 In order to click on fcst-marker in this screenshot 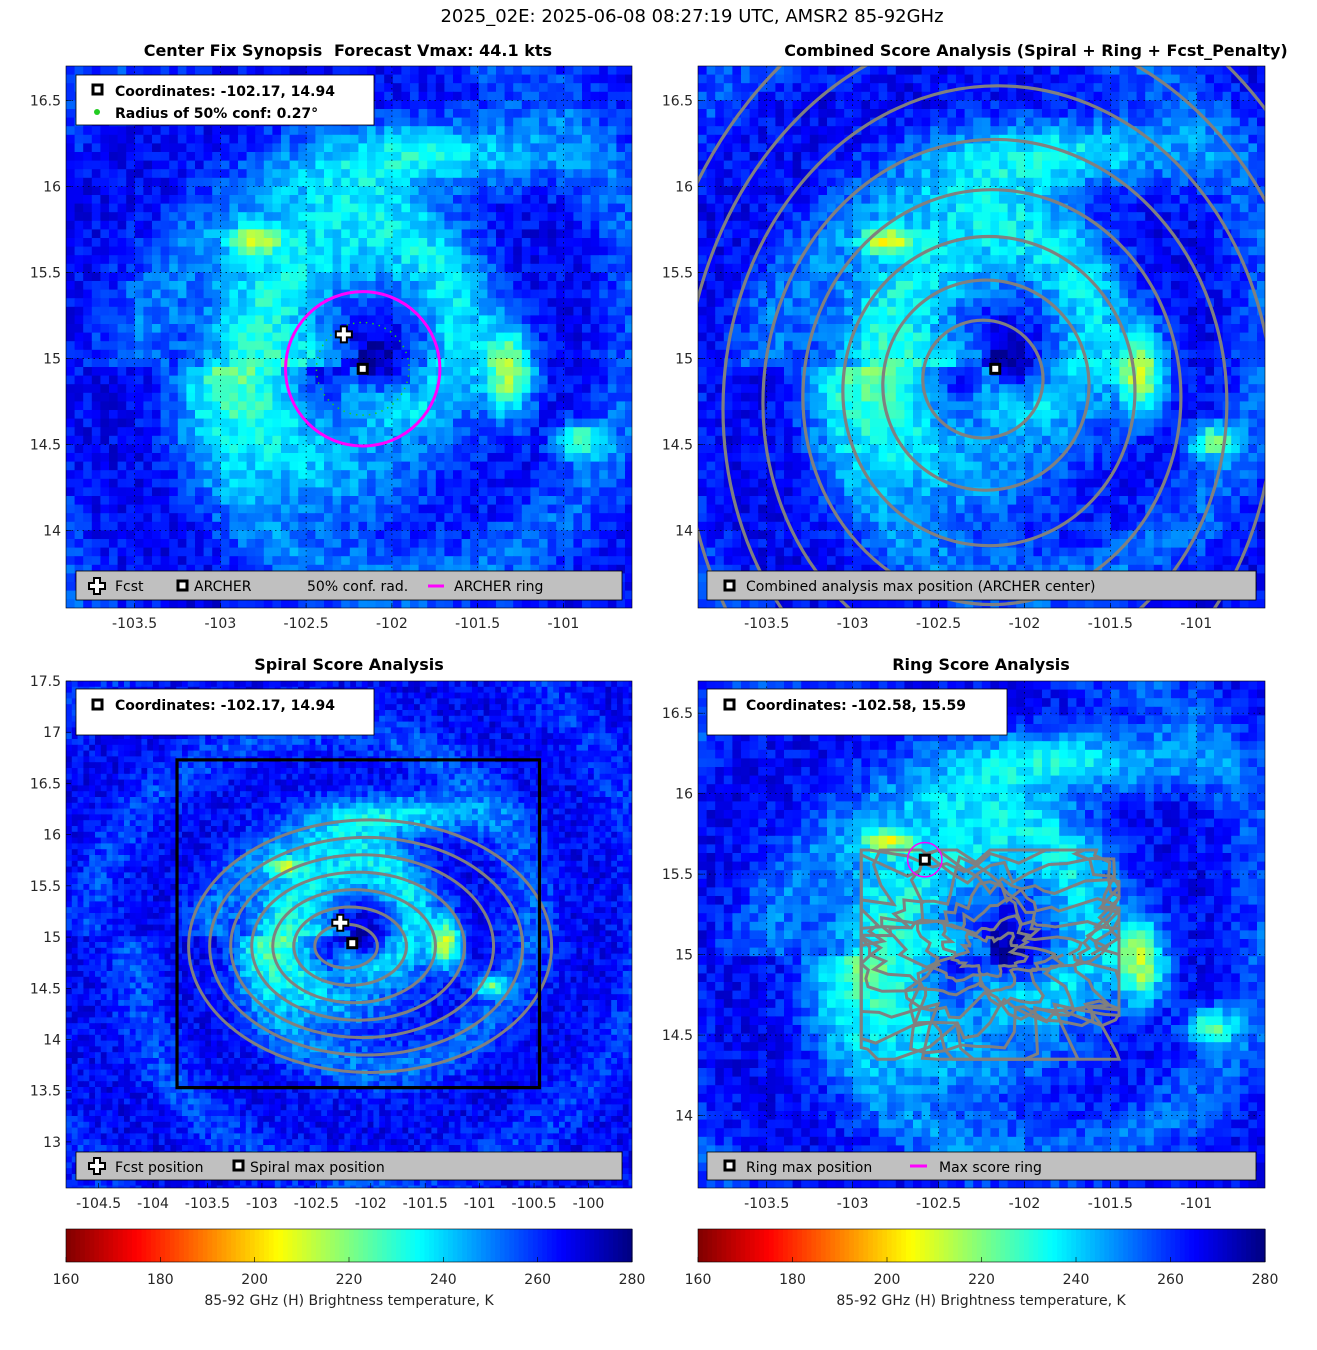, I will do `click(343, 334)`.